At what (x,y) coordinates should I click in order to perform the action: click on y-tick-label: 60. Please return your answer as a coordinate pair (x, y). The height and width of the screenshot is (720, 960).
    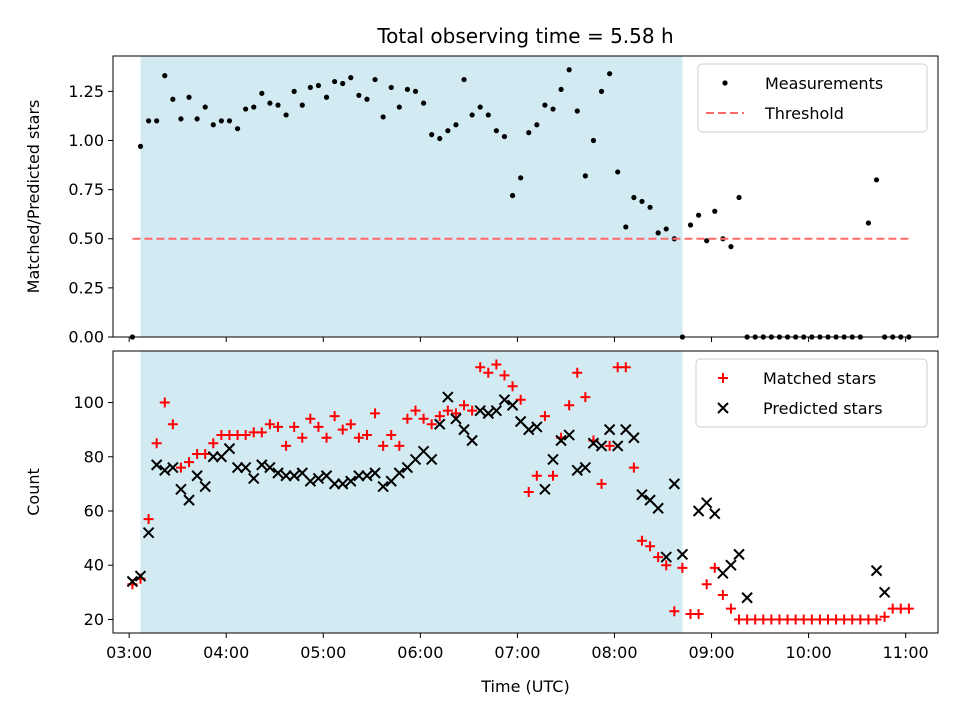
    Looking at the image, I should click on (94, 510).